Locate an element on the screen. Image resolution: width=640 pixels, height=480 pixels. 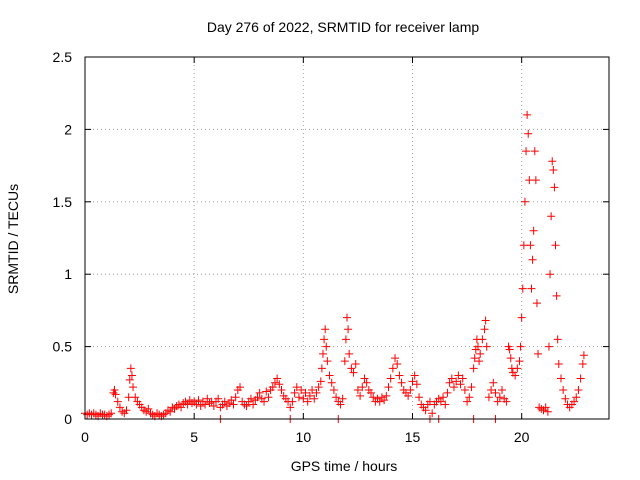
x-tick-label: 20 is located at coordinates (522, 437).